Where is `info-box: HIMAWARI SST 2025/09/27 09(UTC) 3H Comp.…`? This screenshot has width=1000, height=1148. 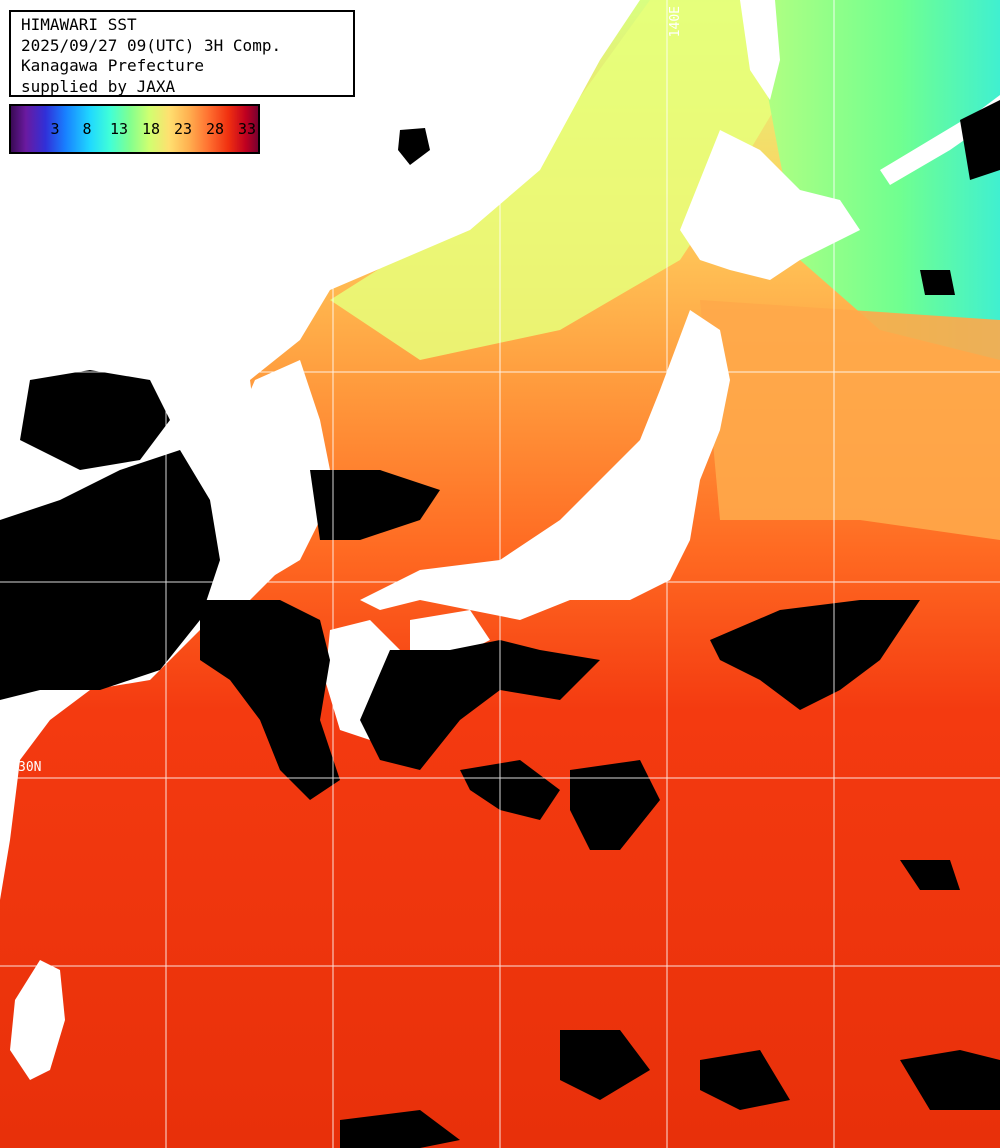 info-box: HIMAWARI SST 2025/09/27 09(UTC) 3H Comp.… is located at coordinates (182, 53).